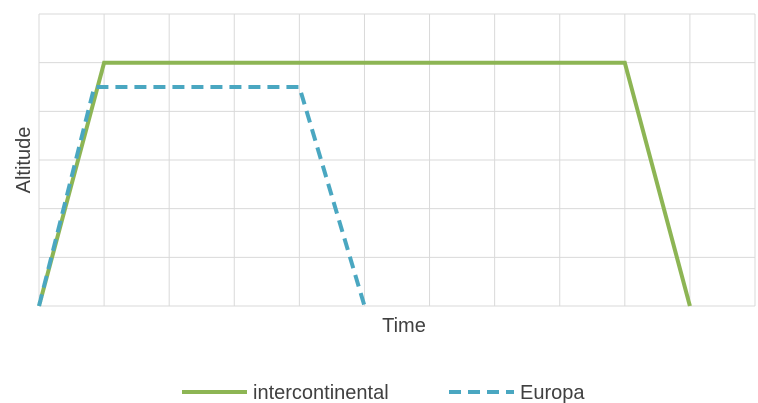 The image size is (758, 403). What do you see at coordinates (24, 160) in the screenshot?
I see `y-axis-title: Altitude` at bounding box center [24, 160].